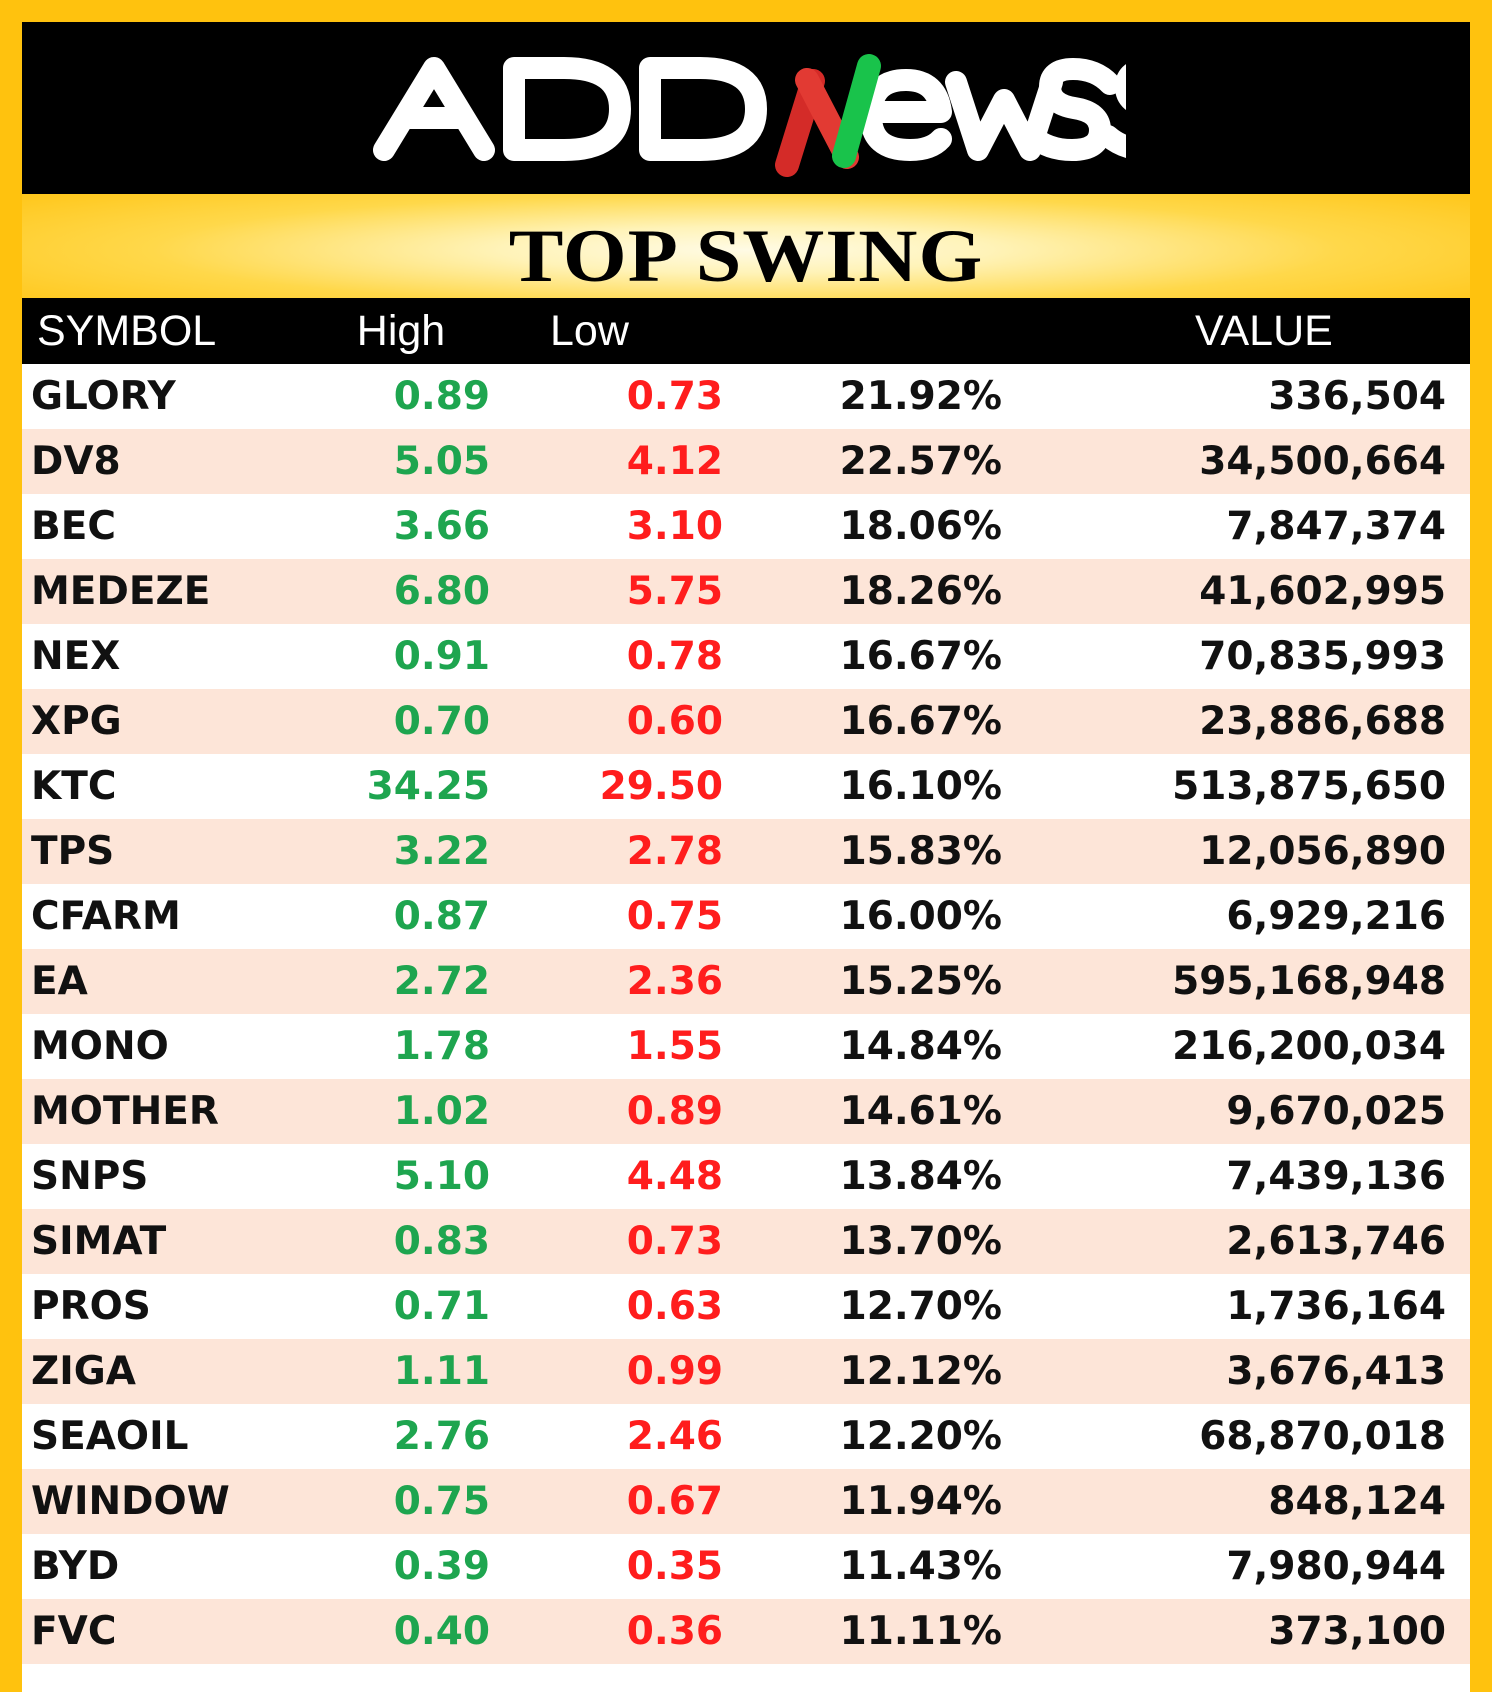 Image resolution: width=1492 pixels, height=1692 pixels. What do you see at coordinates (746, 721) in the screenshot?
I see `table-row: XPG 0.70 0.60 16.67% 23,886,688` at bounding box center [746, 721].